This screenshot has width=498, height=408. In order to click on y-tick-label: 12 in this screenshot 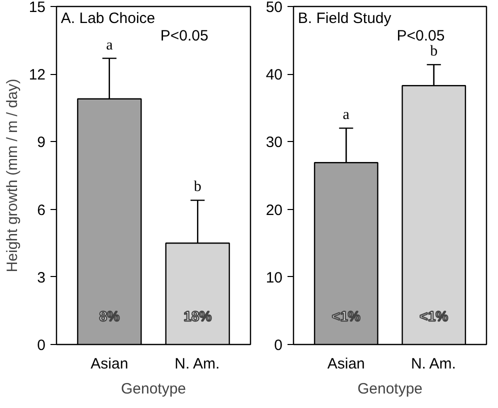, I will do `click(37, 75)`.